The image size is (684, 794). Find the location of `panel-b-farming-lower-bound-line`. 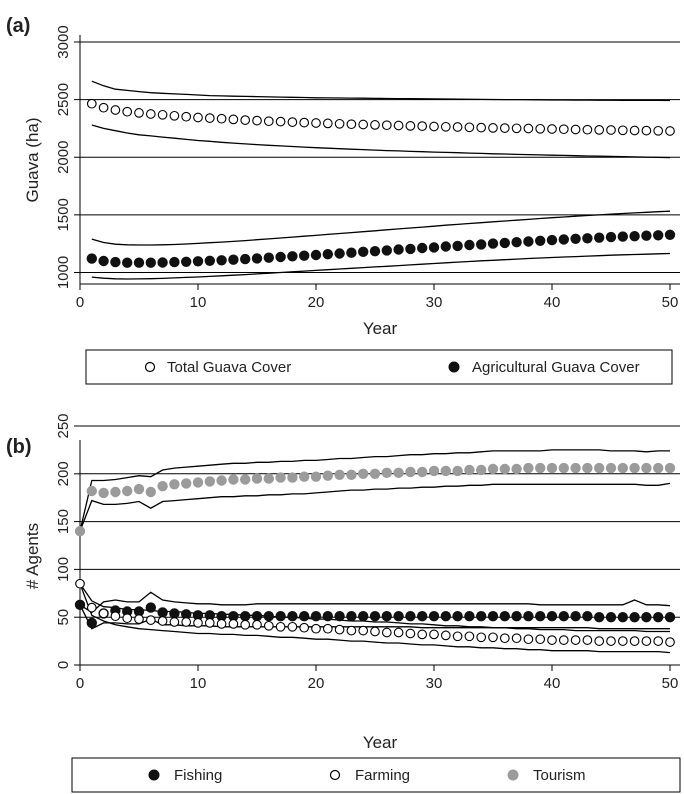

panel-b-farming-lower-bound-line is located at coordinates (375, 618).